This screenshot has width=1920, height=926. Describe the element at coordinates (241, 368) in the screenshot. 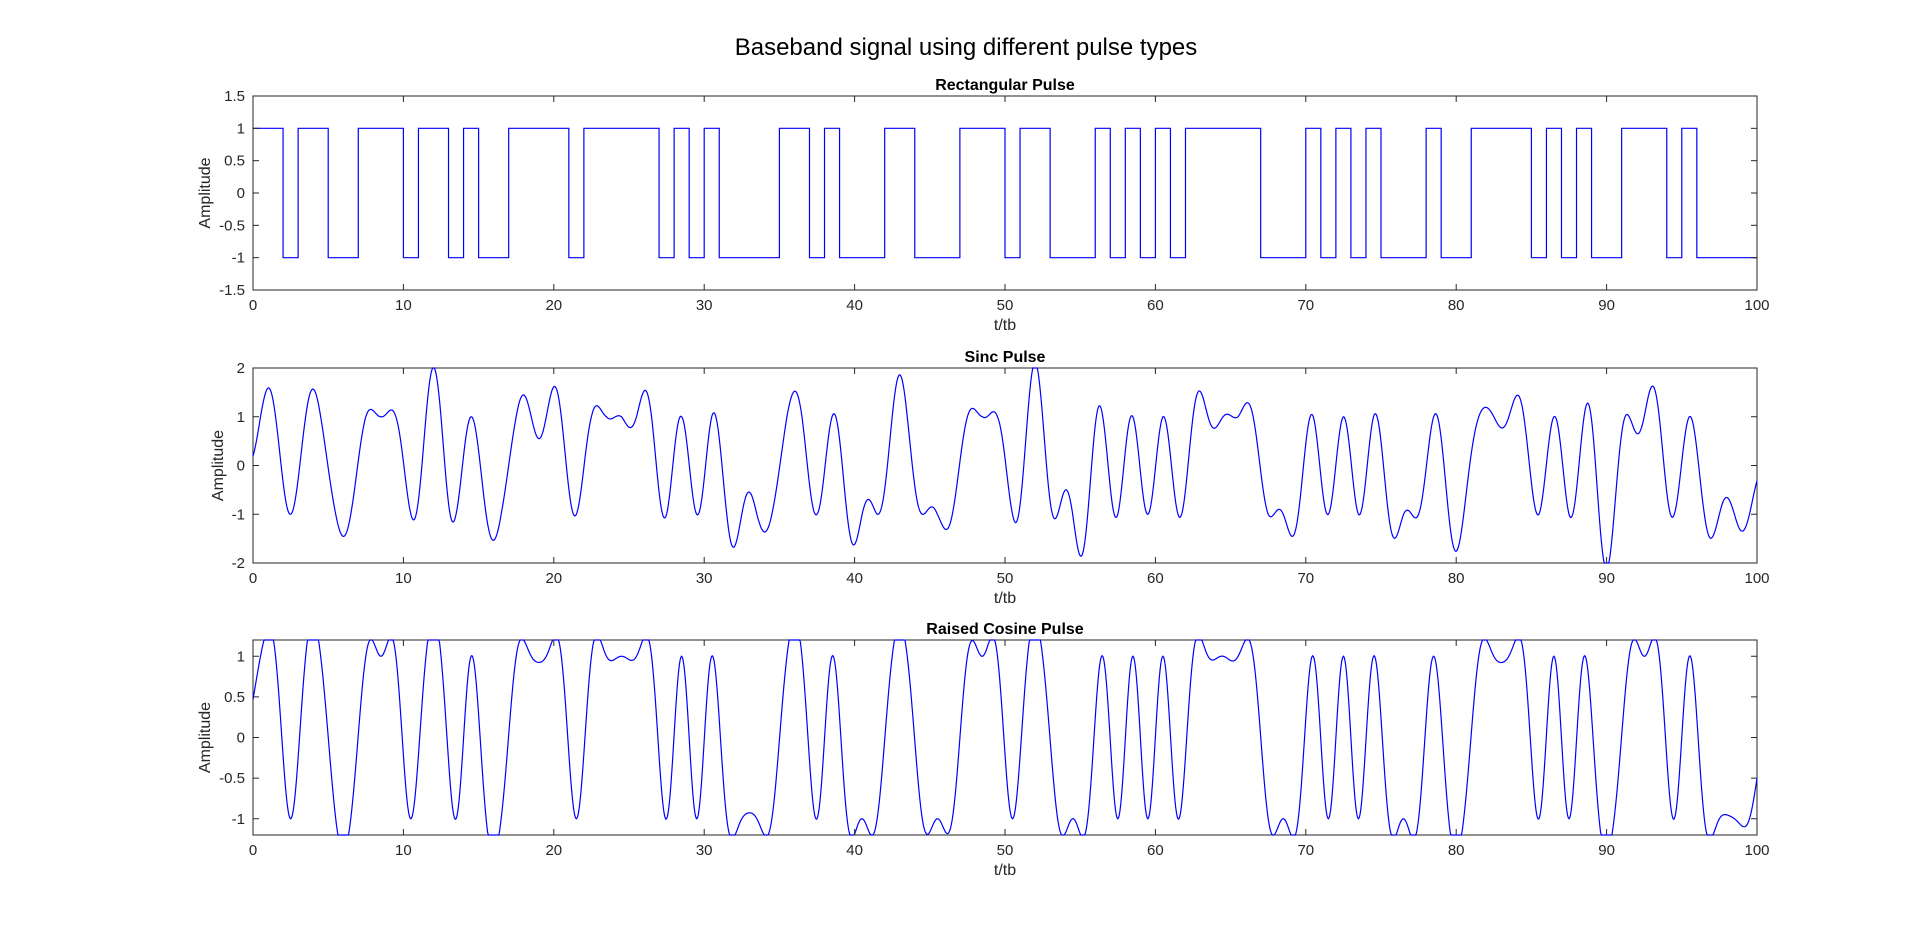

I see `y-tick-label: 2` at that location.